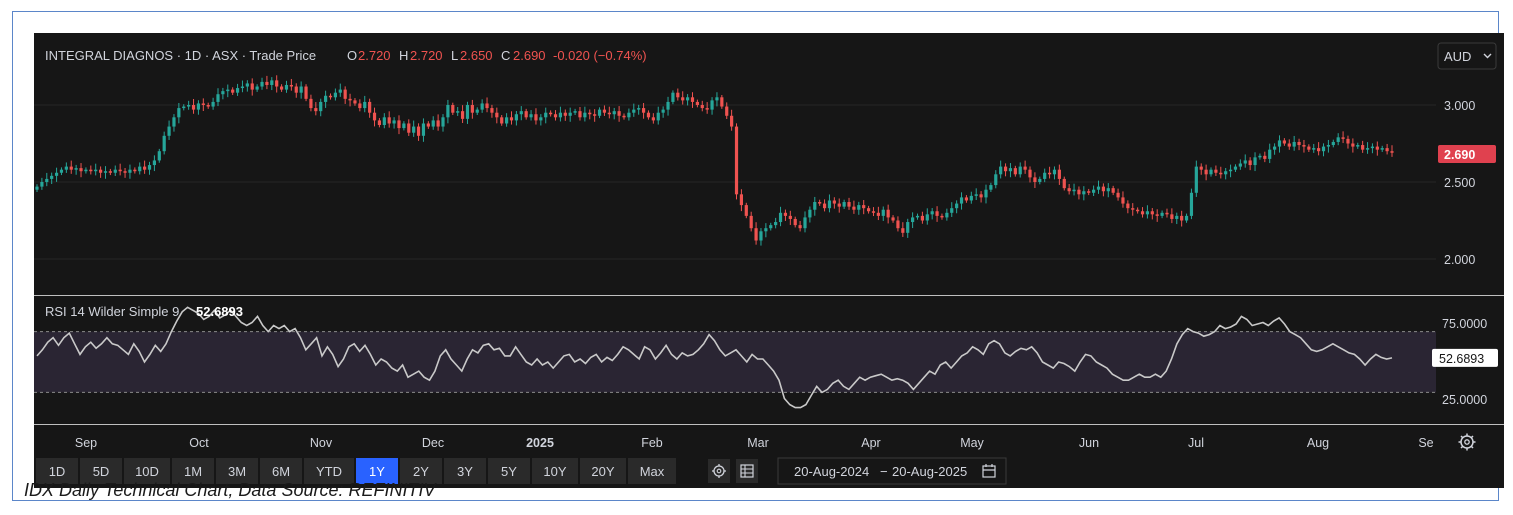  I want to click on range-button-ytd: YTD, so click(329, 471).